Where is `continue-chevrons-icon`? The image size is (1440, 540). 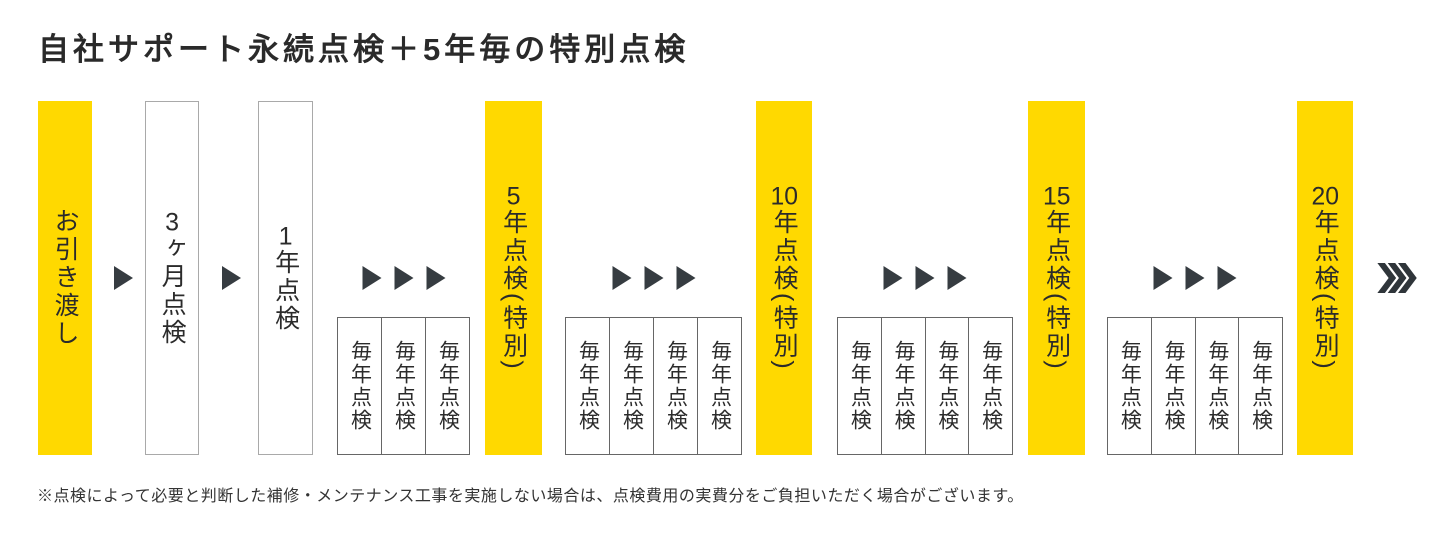 continue-chevrons-icon is located at coordinates (1398, 278).